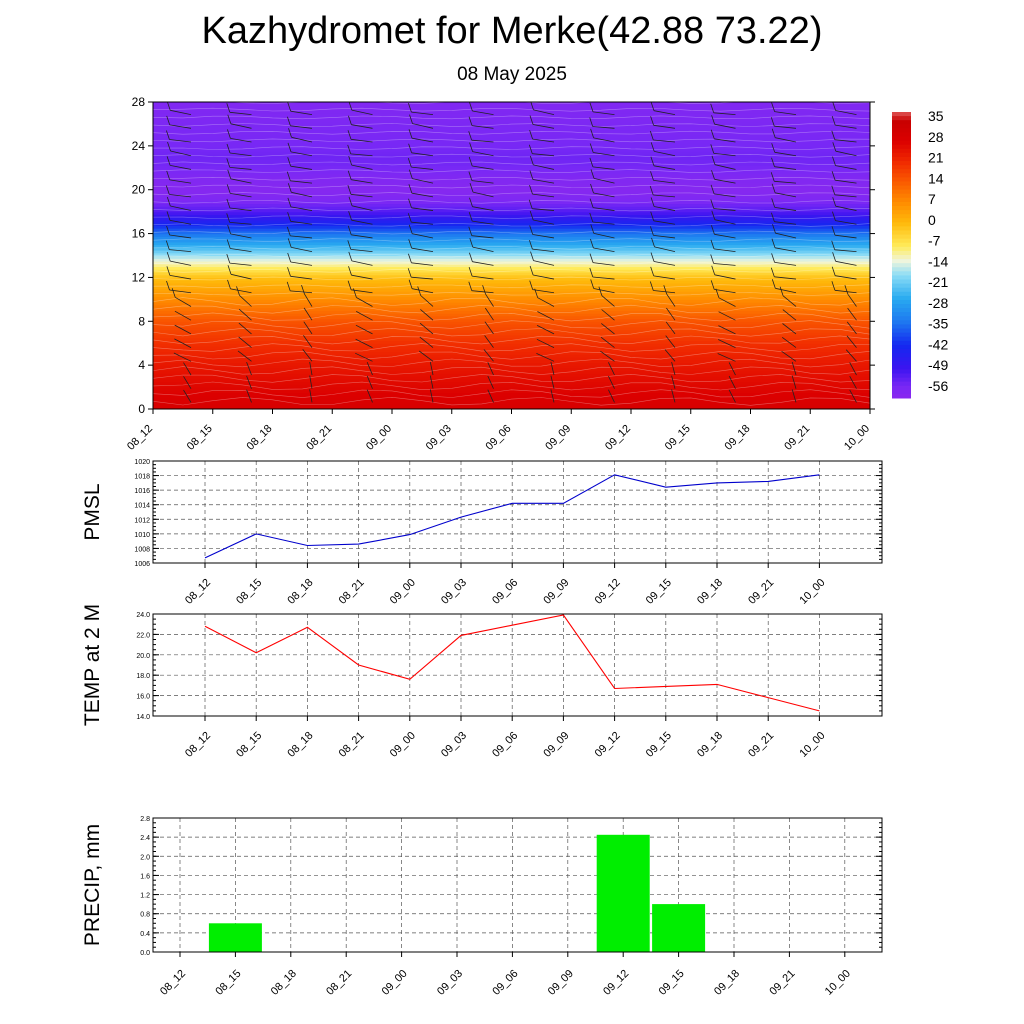  What do you see at coordinates (300, 592) in the screenshot?
I see `x-tick-label: 08_18` at bounding box center [300, 592].